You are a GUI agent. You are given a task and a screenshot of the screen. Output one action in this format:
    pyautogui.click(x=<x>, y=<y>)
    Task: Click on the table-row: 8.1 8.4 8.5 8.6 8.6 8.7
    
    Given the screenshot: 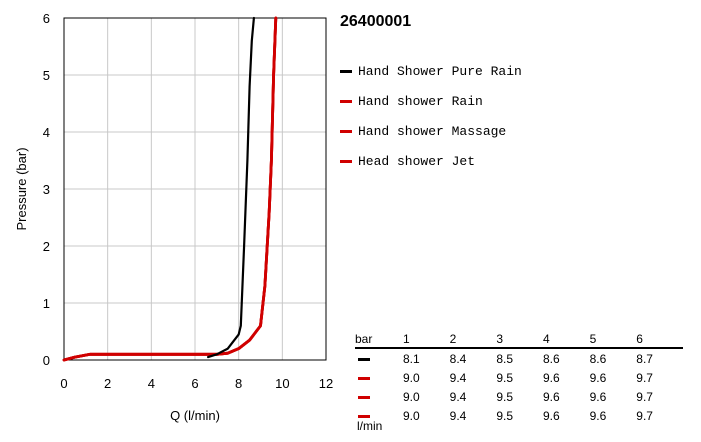 What is the action you would take?
    pyautogui.click(x=519, y=358)
    